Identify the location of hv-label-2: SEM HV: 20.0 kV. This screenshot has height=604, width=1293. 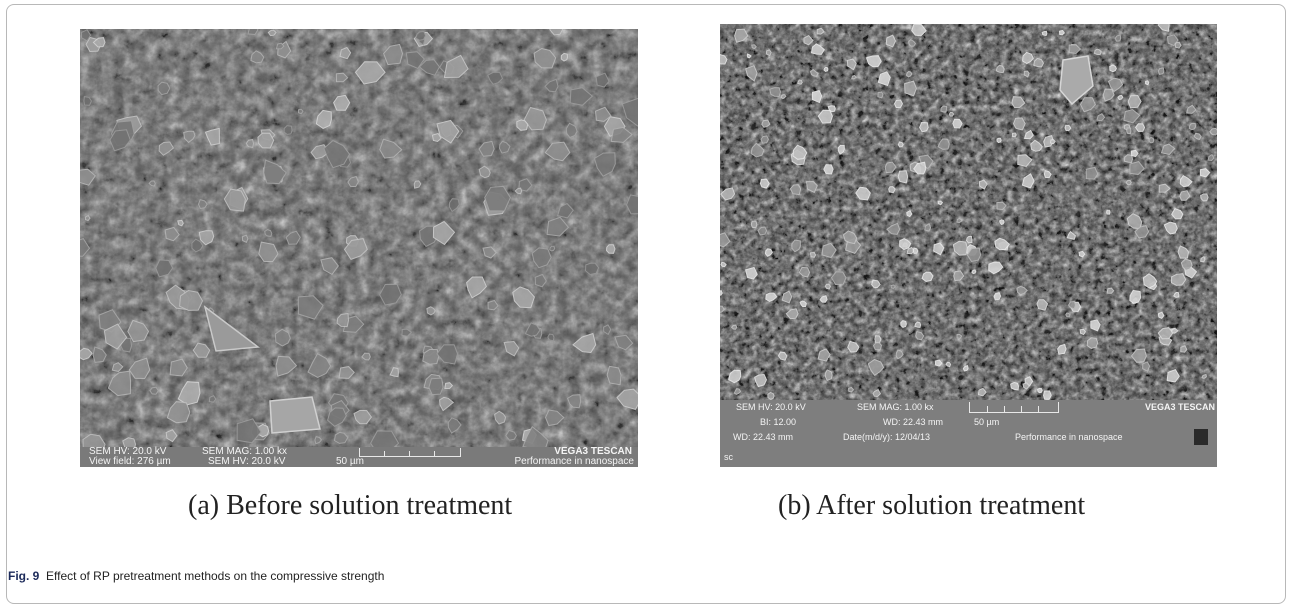
(247, 461).